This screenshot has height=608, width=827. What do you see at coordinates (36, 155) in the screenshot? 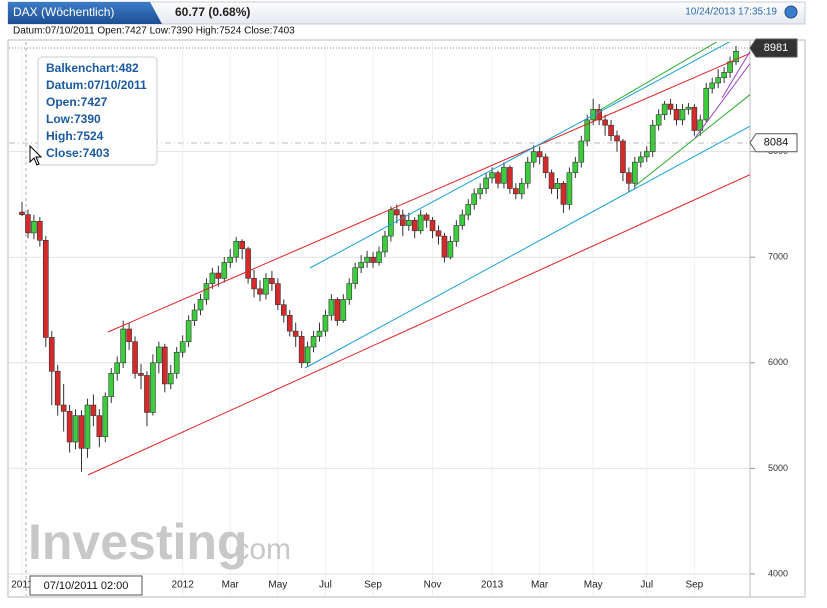
I see `cursor` at bounding box center [36, 155].